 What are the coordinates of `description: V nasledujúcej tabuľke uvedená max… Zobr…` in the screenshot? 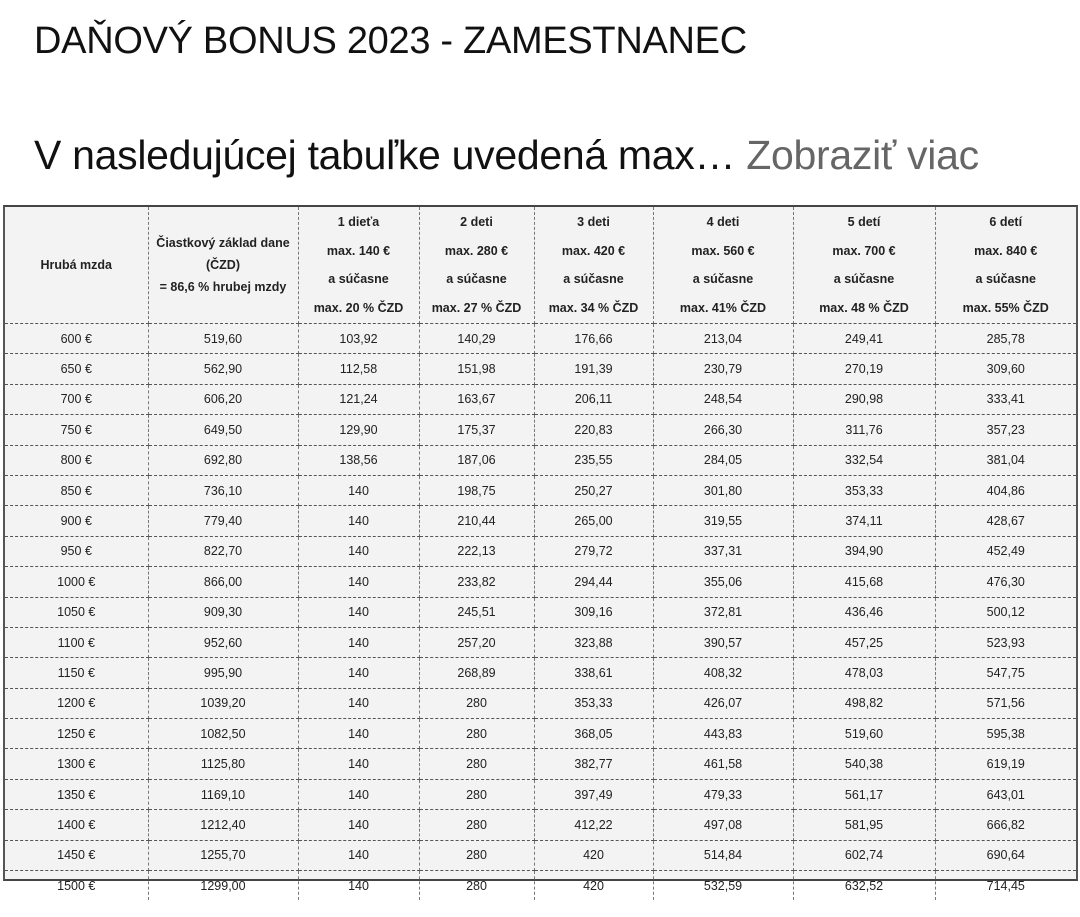 It's located at (506, 155).